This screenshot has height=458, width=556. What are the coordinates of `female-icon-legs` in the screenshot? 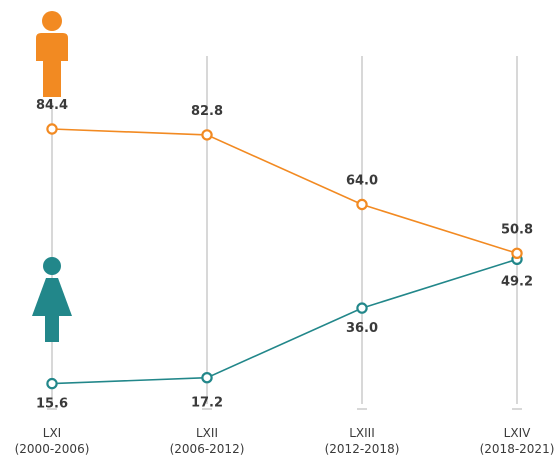 It's located at (52, 328).